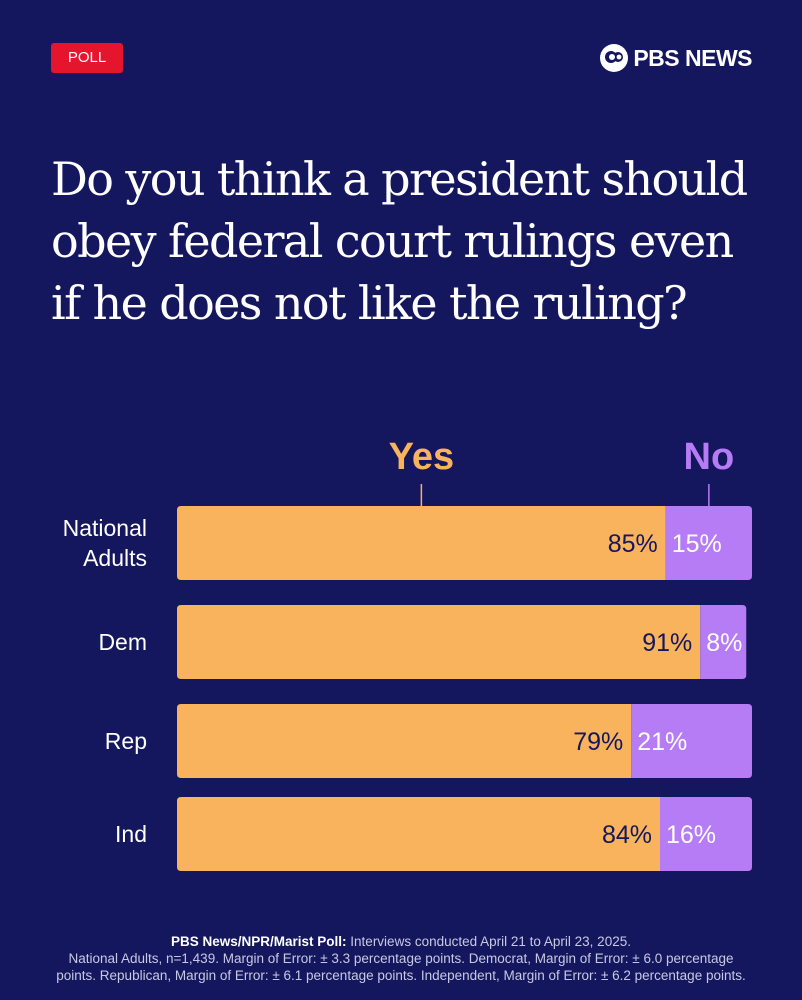 Image resolution: width=802 pixels, height=1000 pixels. I want to click on category-label: Ind, so click(131, 834).